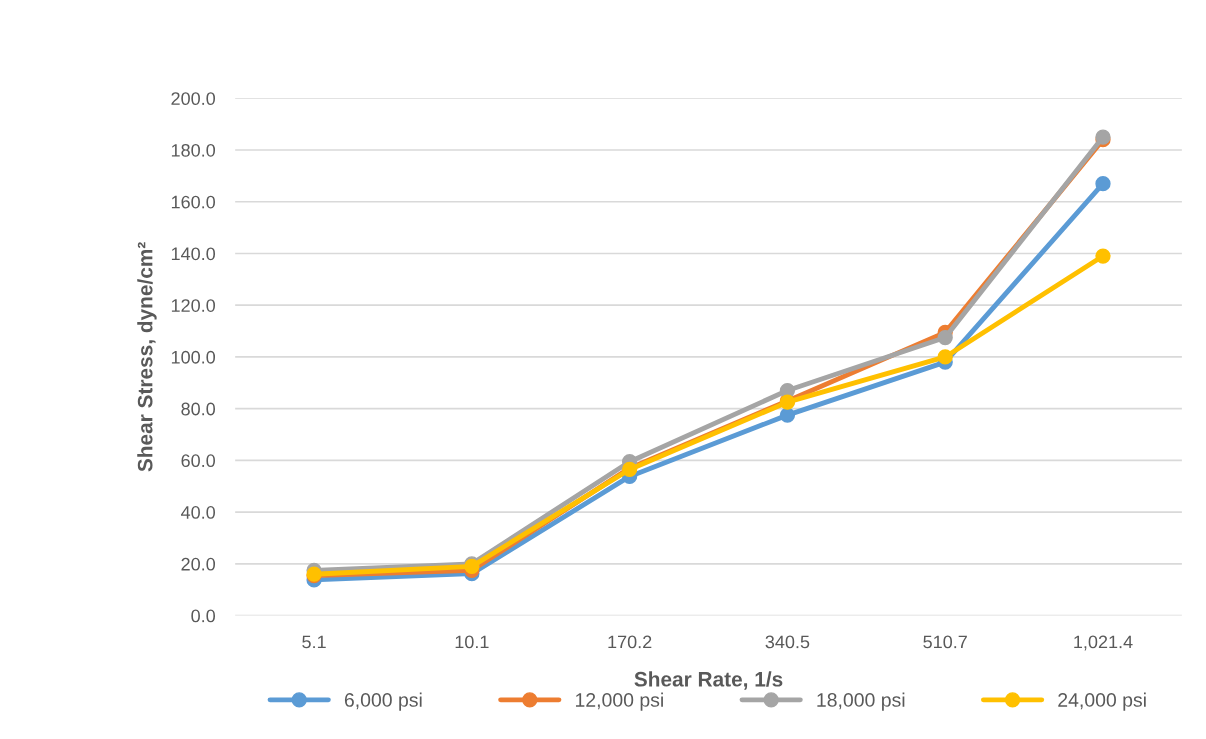 This screenshot has height=739, width=1206. Describe the element at coordinates (787, 642) in the screenshot. I see `x-tick-label: 340.5` at that location.